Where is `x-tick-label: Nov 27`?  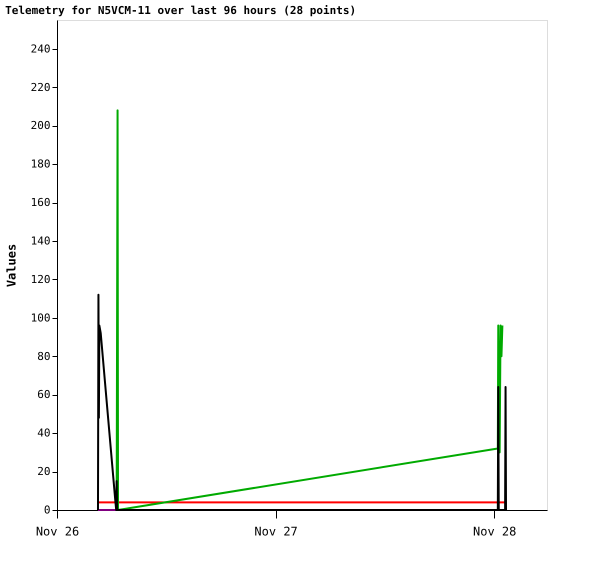 x-tick-label: Nov 27 is located at coordinates (276, 531).